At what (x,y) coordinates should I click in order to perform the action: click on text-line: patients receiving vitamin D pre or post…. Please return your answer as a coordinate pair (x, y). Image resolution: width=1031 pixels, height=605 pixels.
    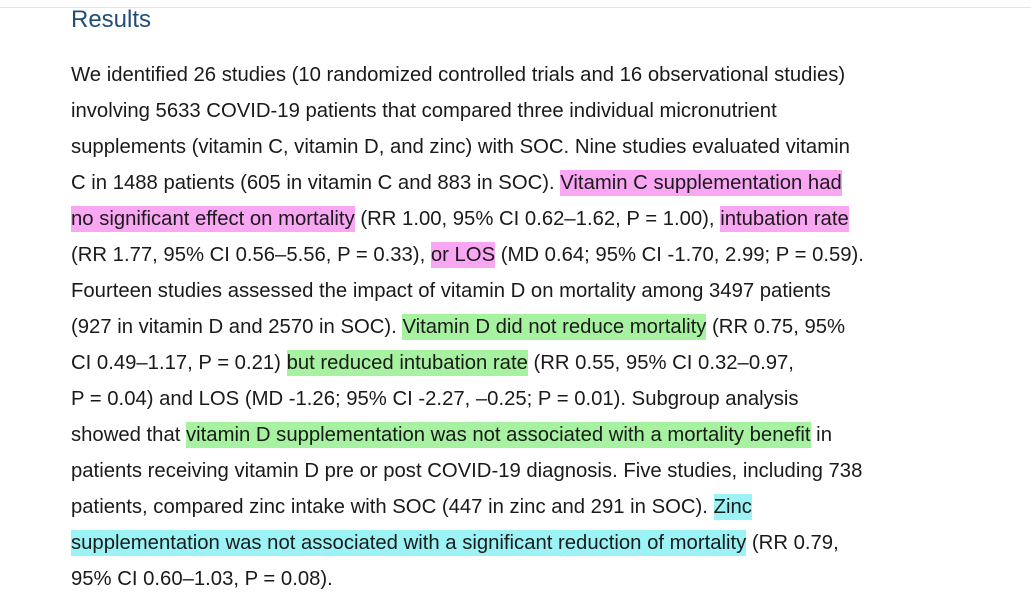
    Looking at the image, I should click on (551, 471).